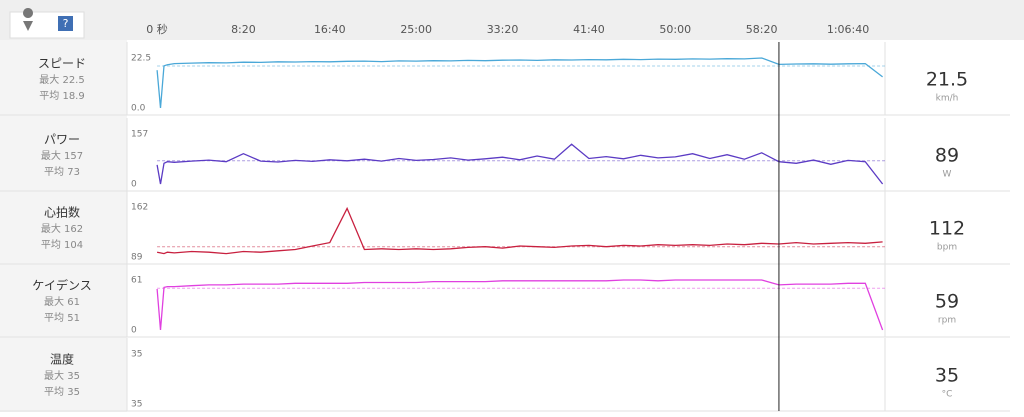 Image resolution: width=1024 pixels, height=417 pixels. I want to click on metric-stat: 最大 61, so click(62, 301).